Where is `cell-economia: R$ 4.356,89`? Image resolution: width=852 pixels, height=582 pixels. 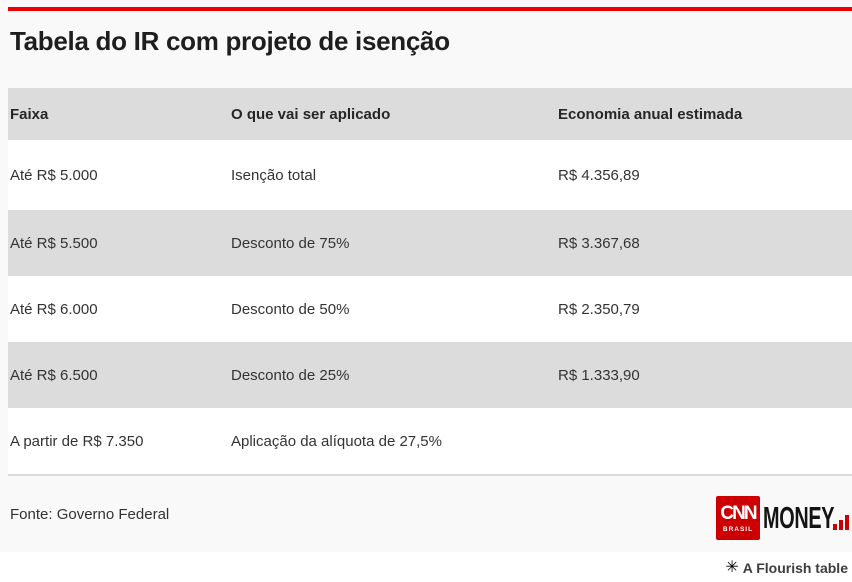
cell-economia: R$ 4.356,89 is located at coordinates (599, 175).